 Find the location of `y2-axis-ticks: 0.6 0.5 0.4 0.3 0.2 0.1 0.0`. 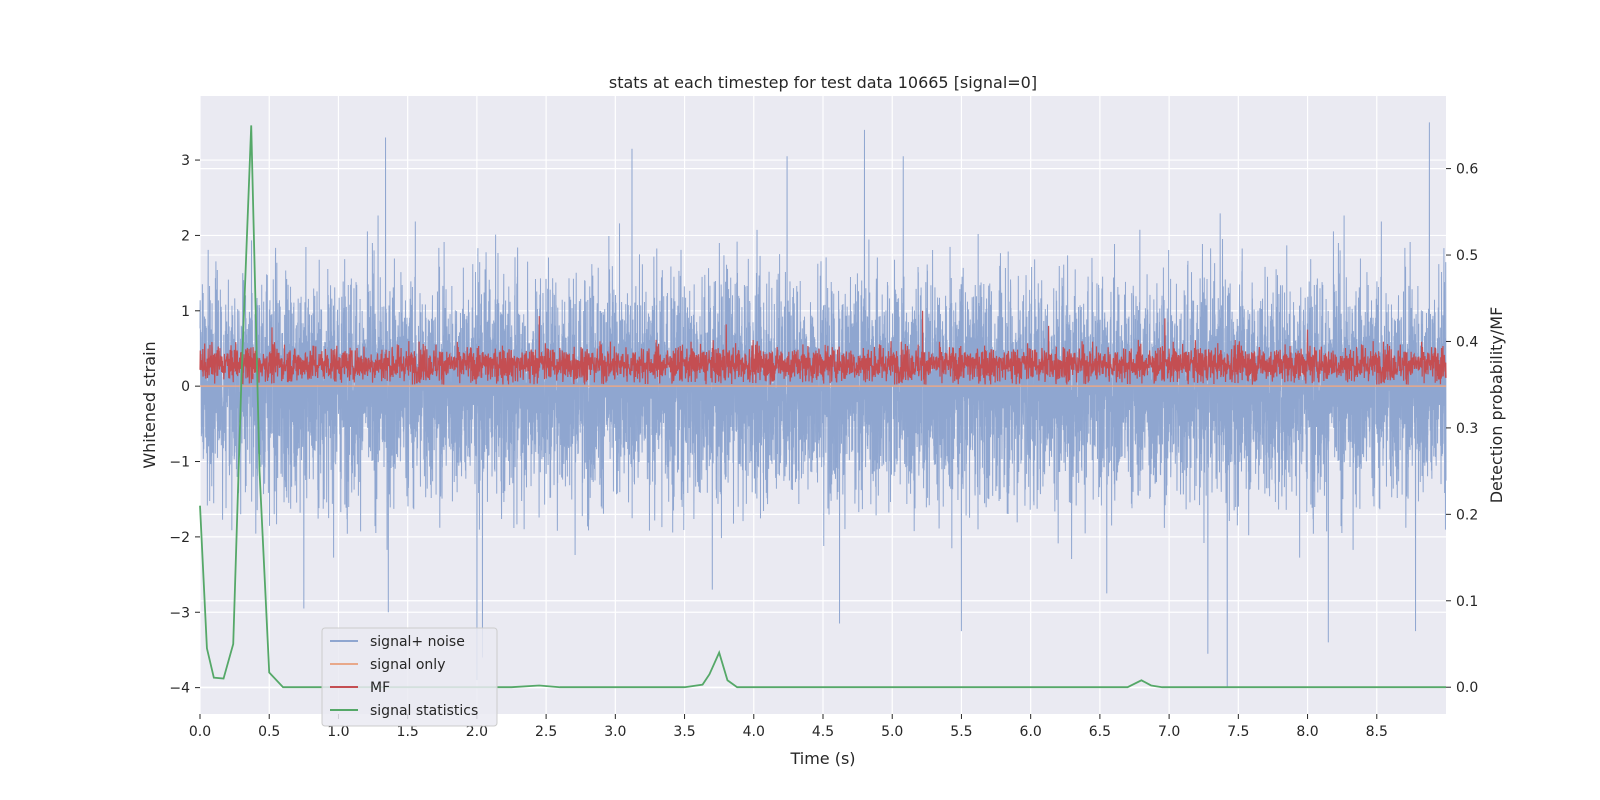

y2-axis-ticks: 0.6 0.5 0.4 0.3 0.2 0.1 0.0 is located at coordinates (1462, 429).